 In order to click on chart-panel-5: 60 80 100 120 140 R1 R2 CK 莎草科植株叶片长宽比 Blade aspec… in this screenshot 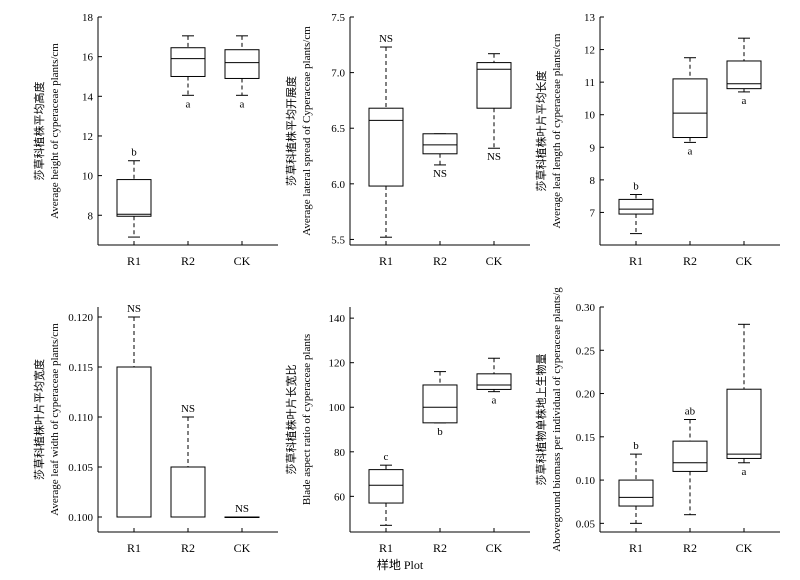, I will do `click(407, 431)`.